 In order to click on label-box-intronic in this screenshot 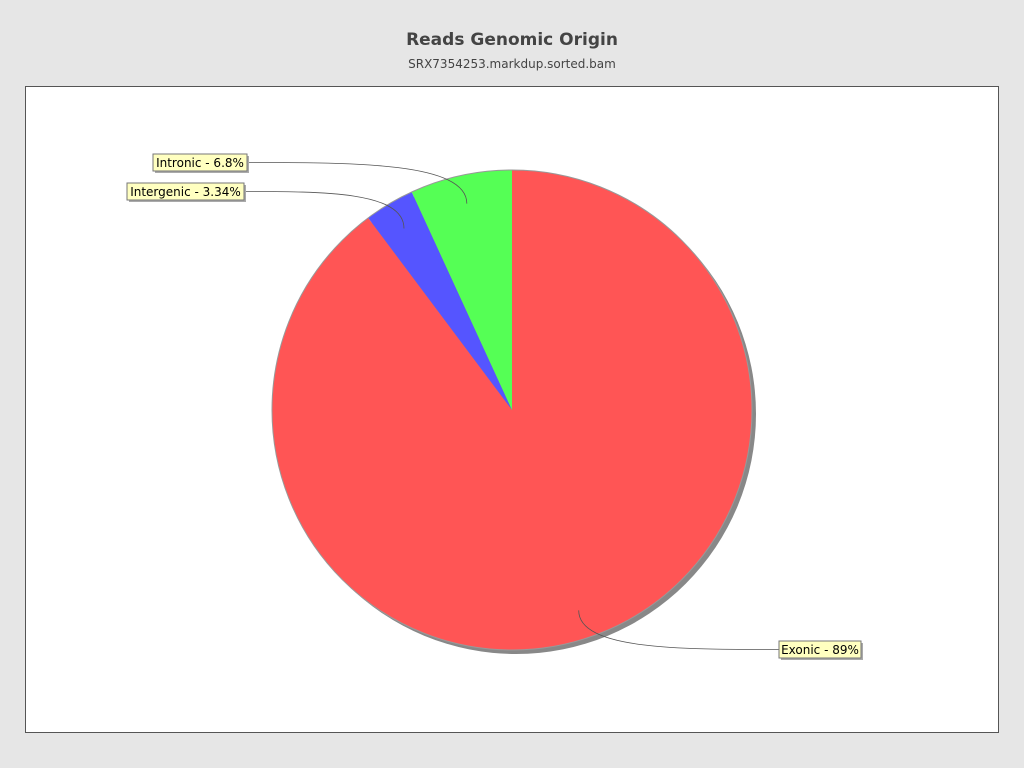, I will do `click(200, 162)`.